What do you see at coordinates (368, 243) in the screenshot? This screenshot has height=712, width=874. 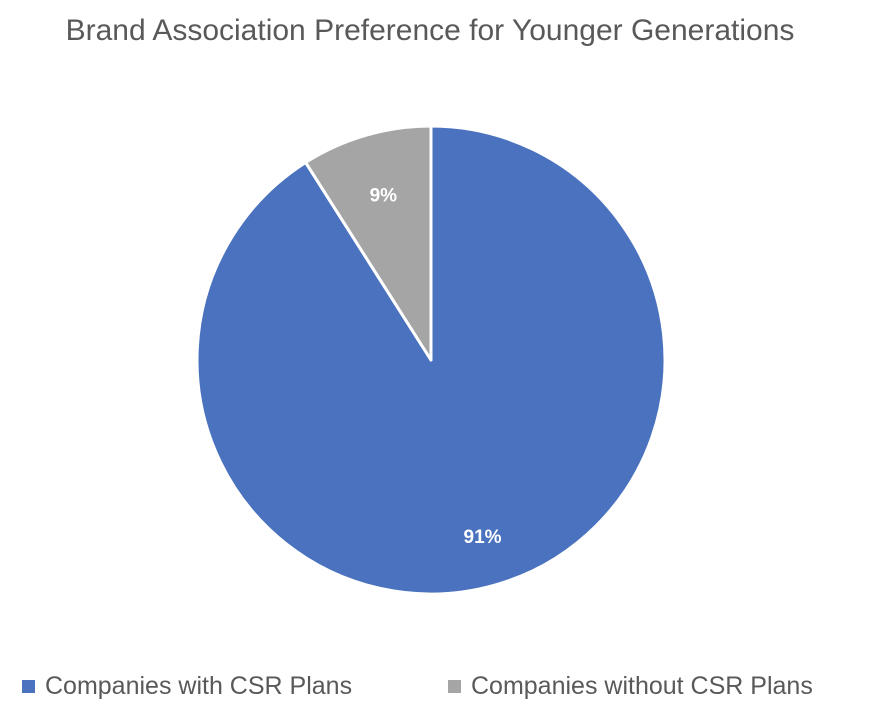 I see `pie-slice-without-csr` at bounding box center [368, 243].